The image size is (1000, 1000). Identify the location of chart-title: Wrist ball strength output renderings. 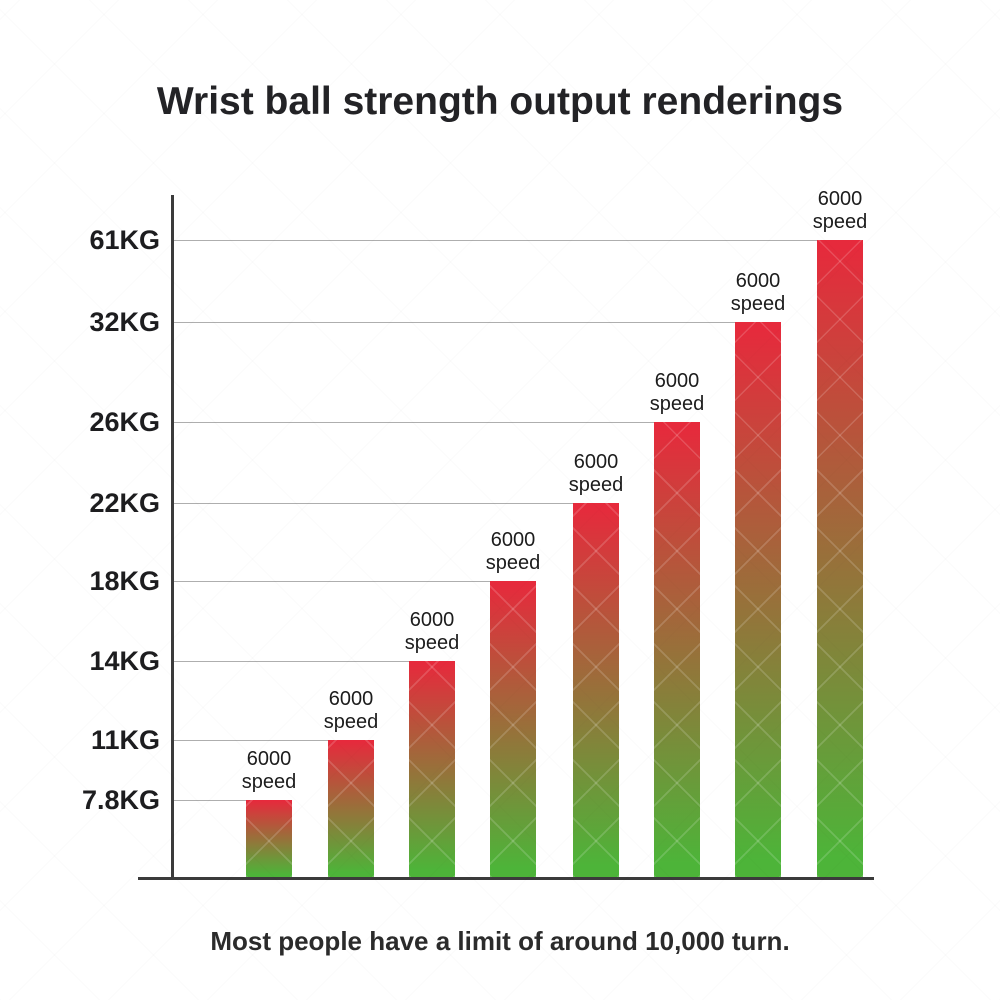
(500, 101).